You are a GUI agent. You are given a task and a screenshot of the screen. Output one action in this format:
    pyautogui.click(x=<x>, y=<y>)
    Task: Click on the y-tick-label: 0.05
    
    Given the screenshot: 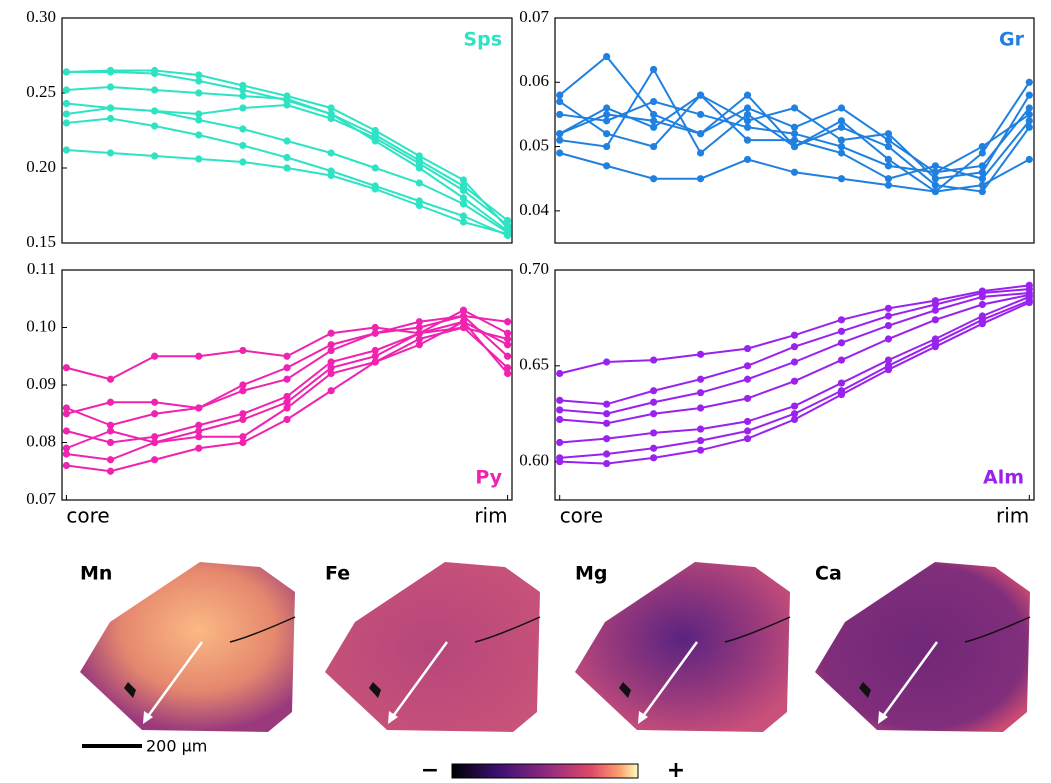 What is the action you would take?
    pyautogui.click(x=534, y=144)
    